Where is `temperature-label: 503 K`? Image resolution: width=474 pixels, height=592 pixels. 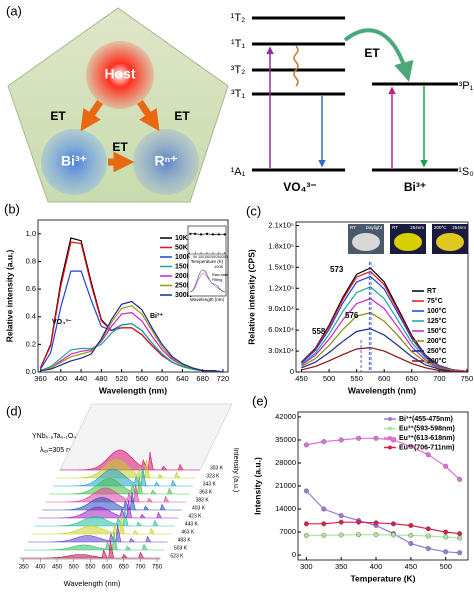
temperature-label: 503 K is located at coordinates (181, 548).